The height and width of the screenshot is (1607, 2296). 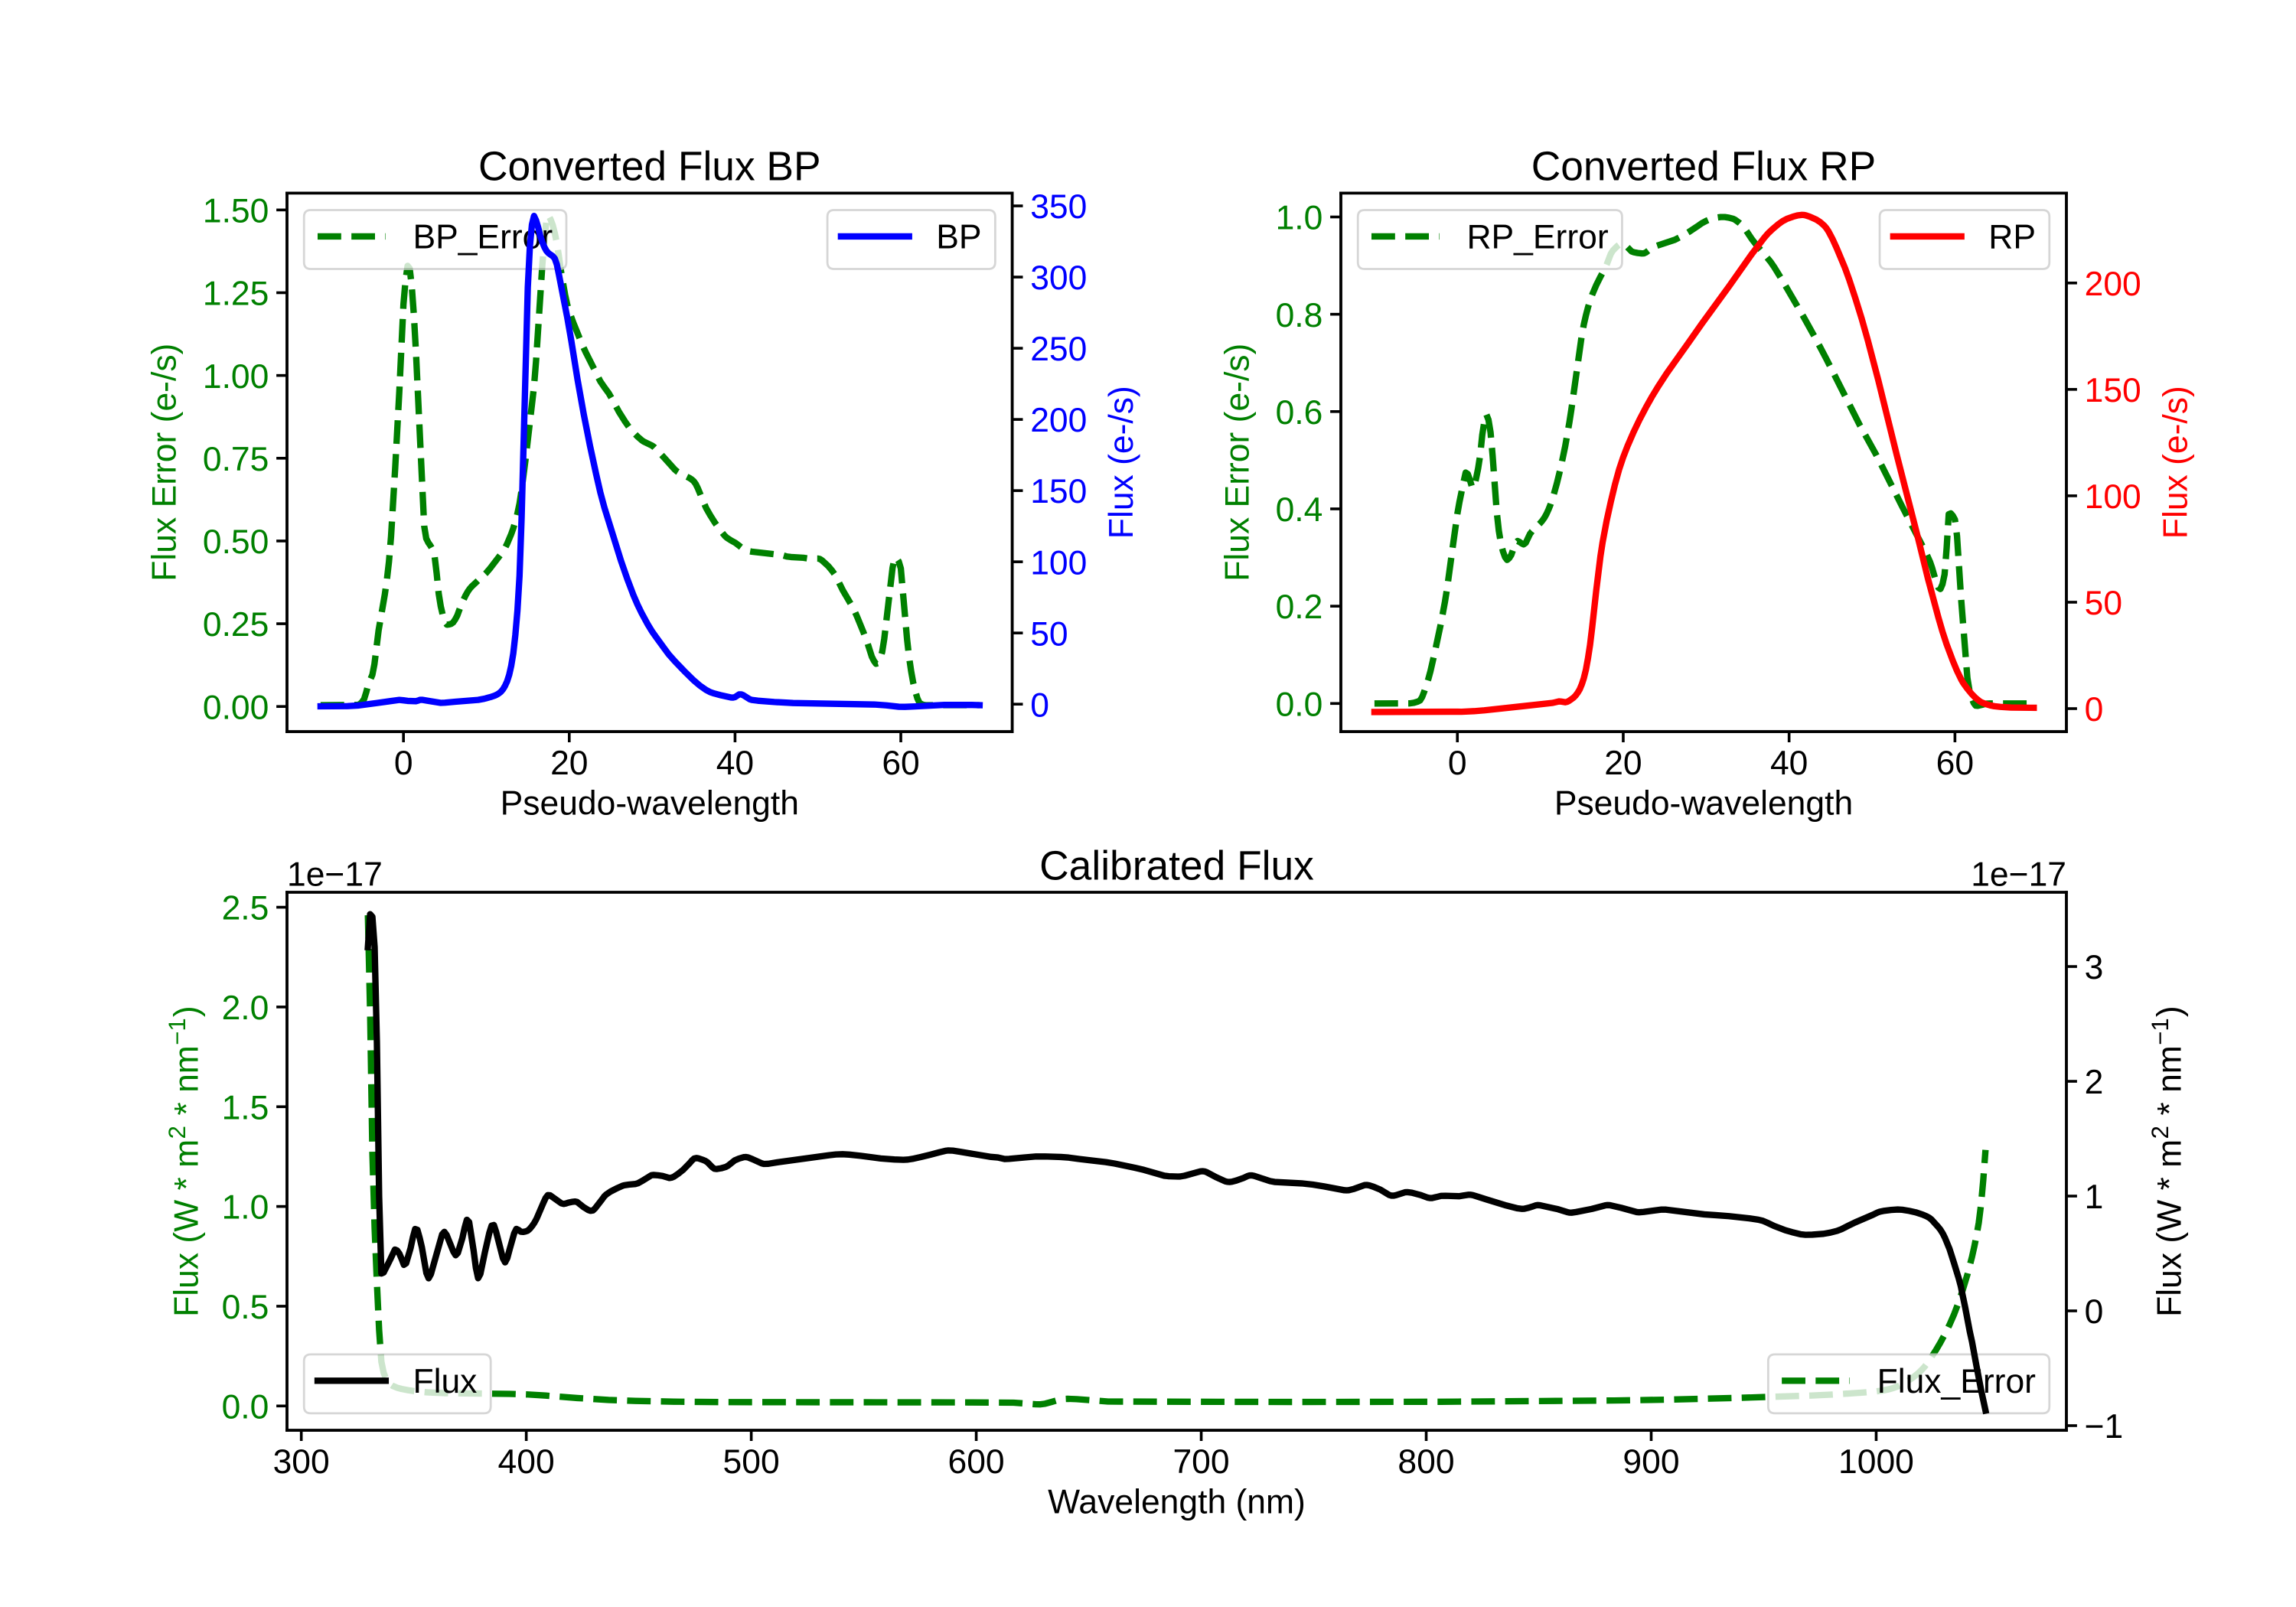 What do you see at coordinates (2104, 1427) in the screenshot?
I see `svg-text: −1` at bounding box center [2104, 1427].